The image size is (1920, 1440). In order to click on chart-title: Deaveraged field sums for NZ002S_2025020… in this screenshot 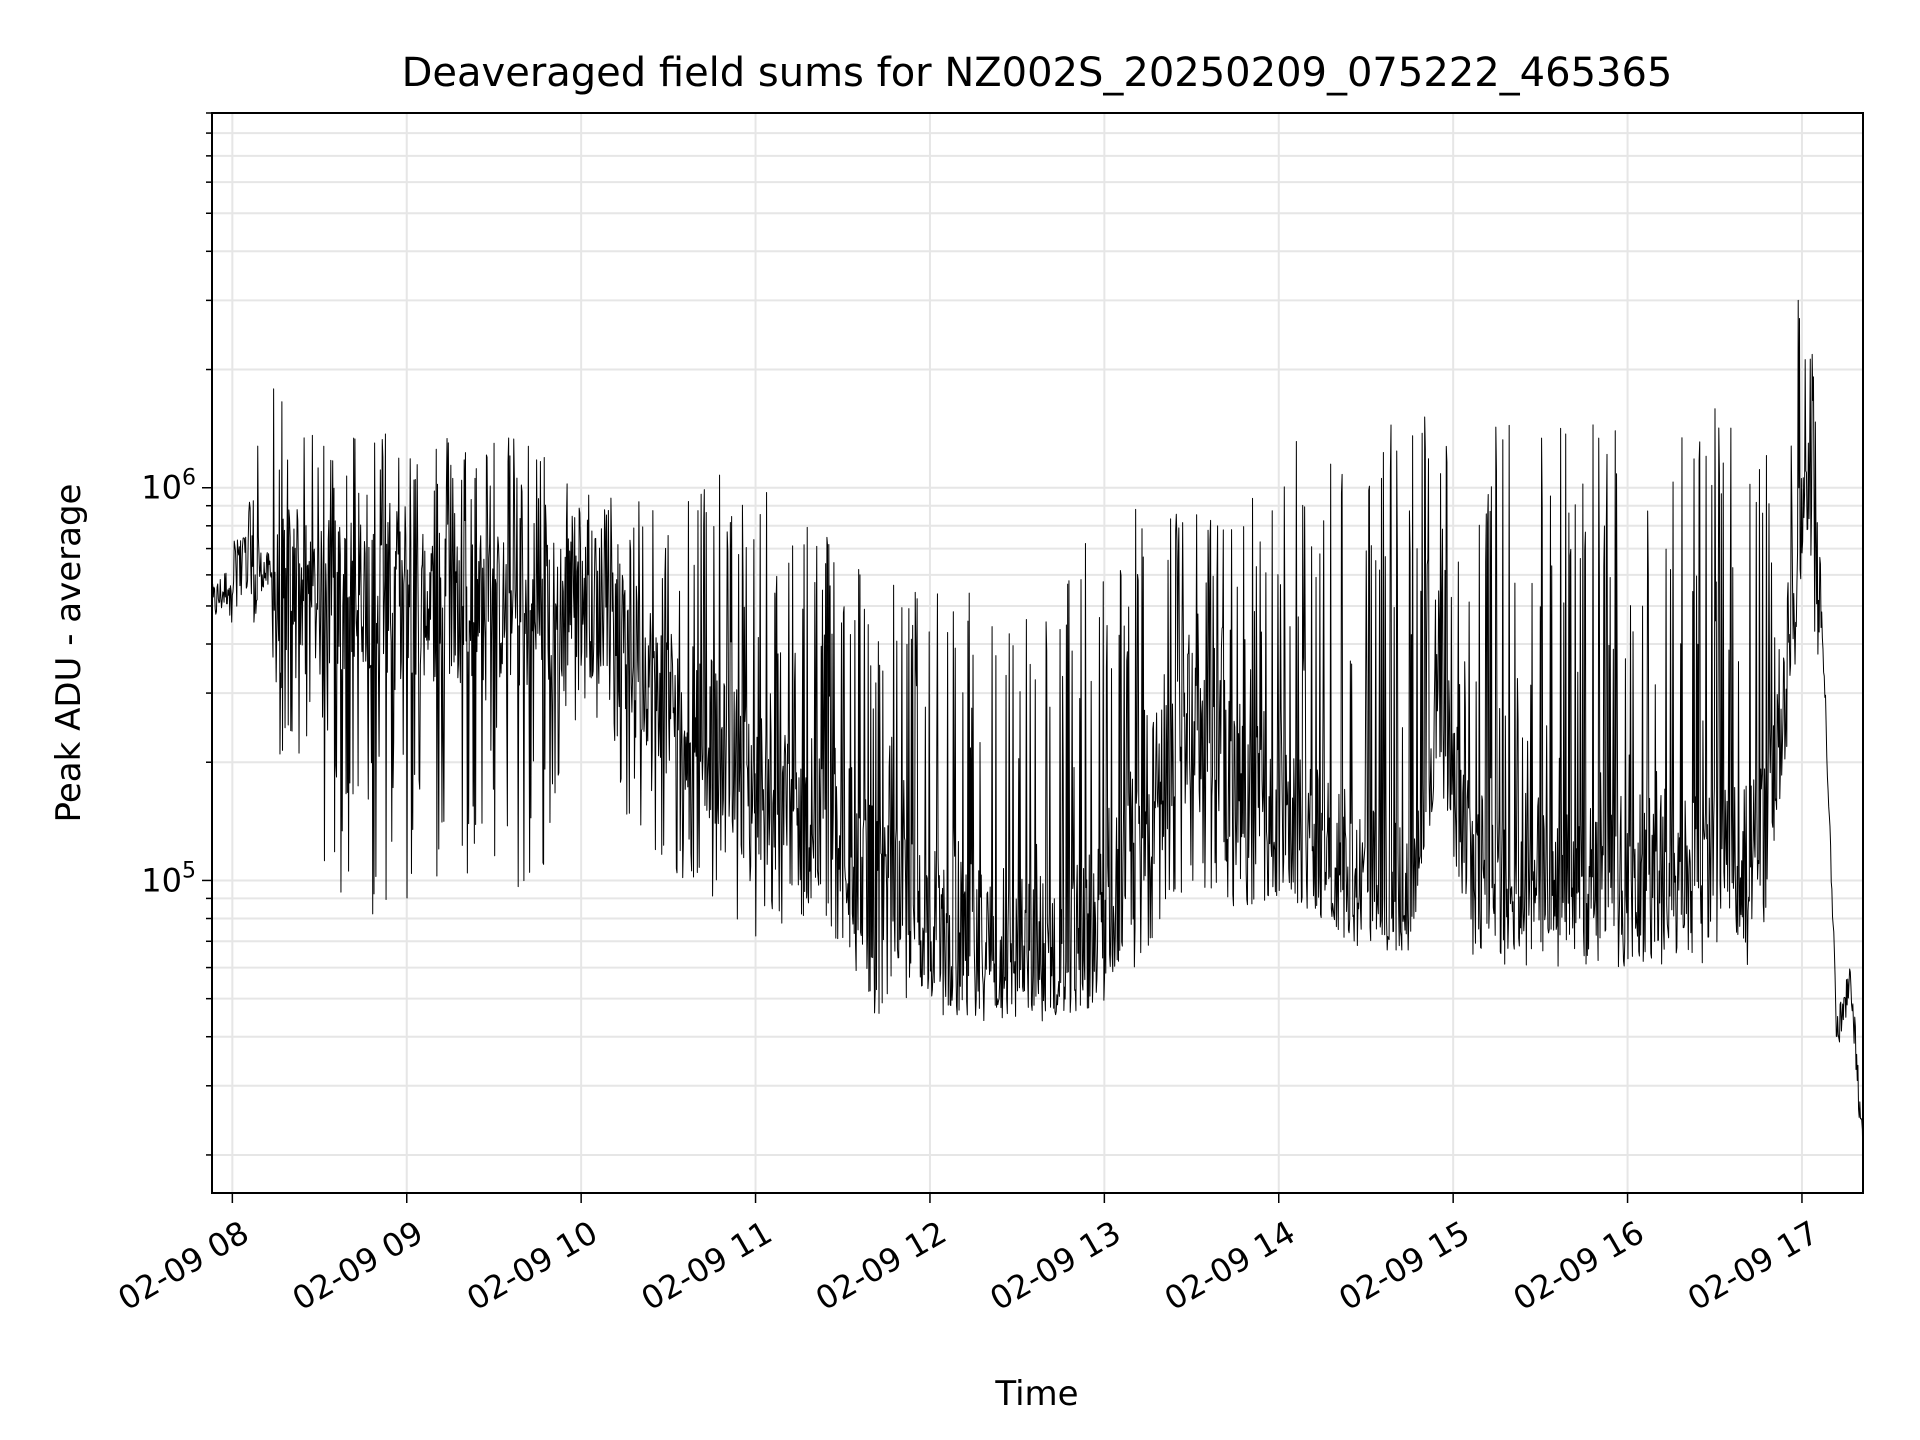, I will do `click(1037, 73)`.